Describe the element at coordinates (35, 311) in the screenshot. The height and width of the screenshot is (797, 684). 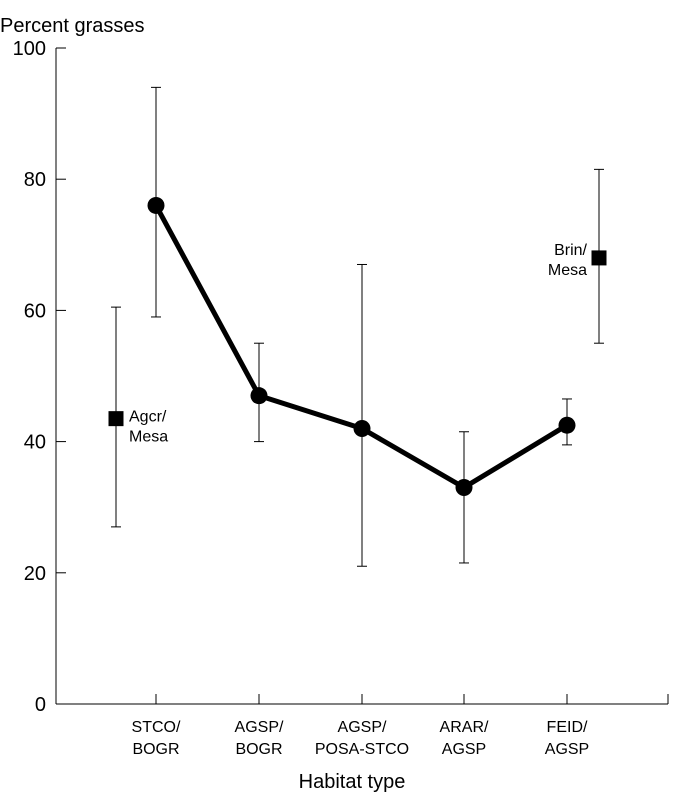
I see `y-tick-label: 60` at that location.